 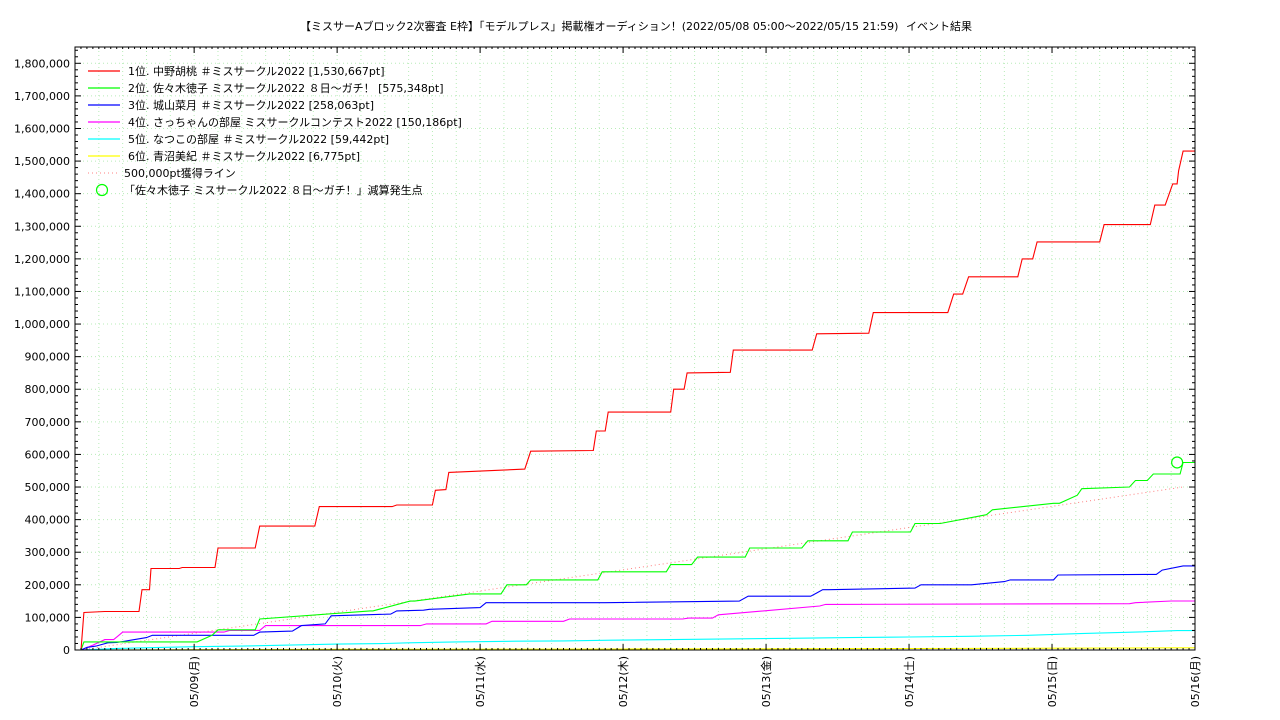 What do you see at coordinates (42, 96) in the screenshot?
I see `y-tick-label: 1,700,000` at bounding box center [42, 96].